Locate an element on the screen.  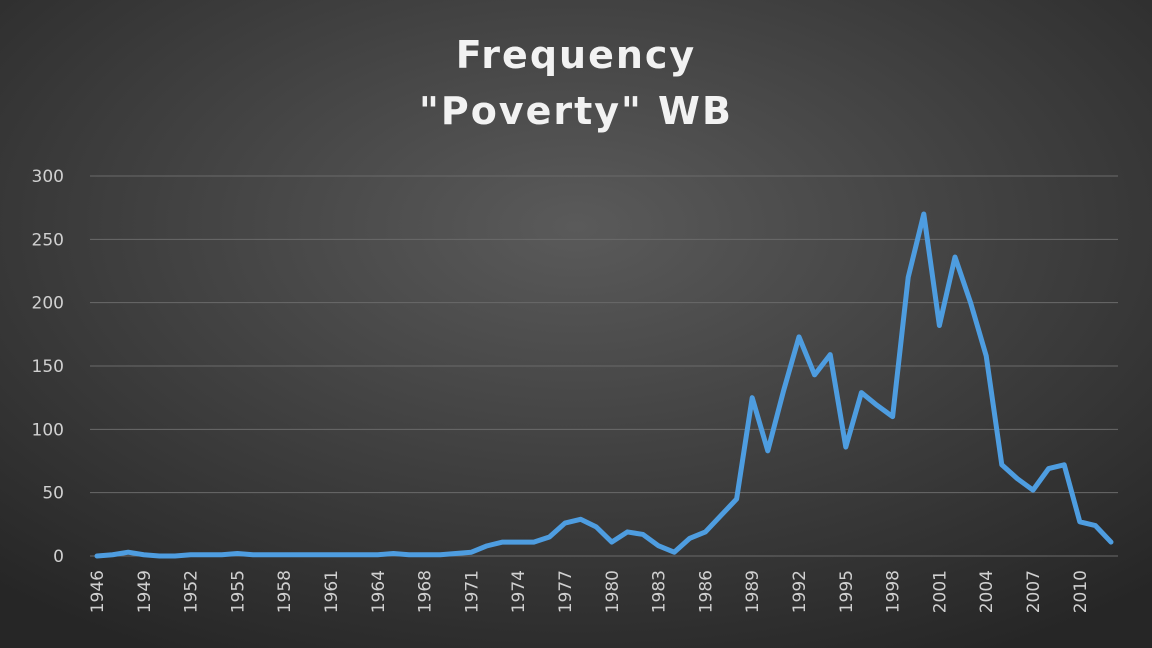
y-tick-label: 150 is located at coordinates (48, 367).